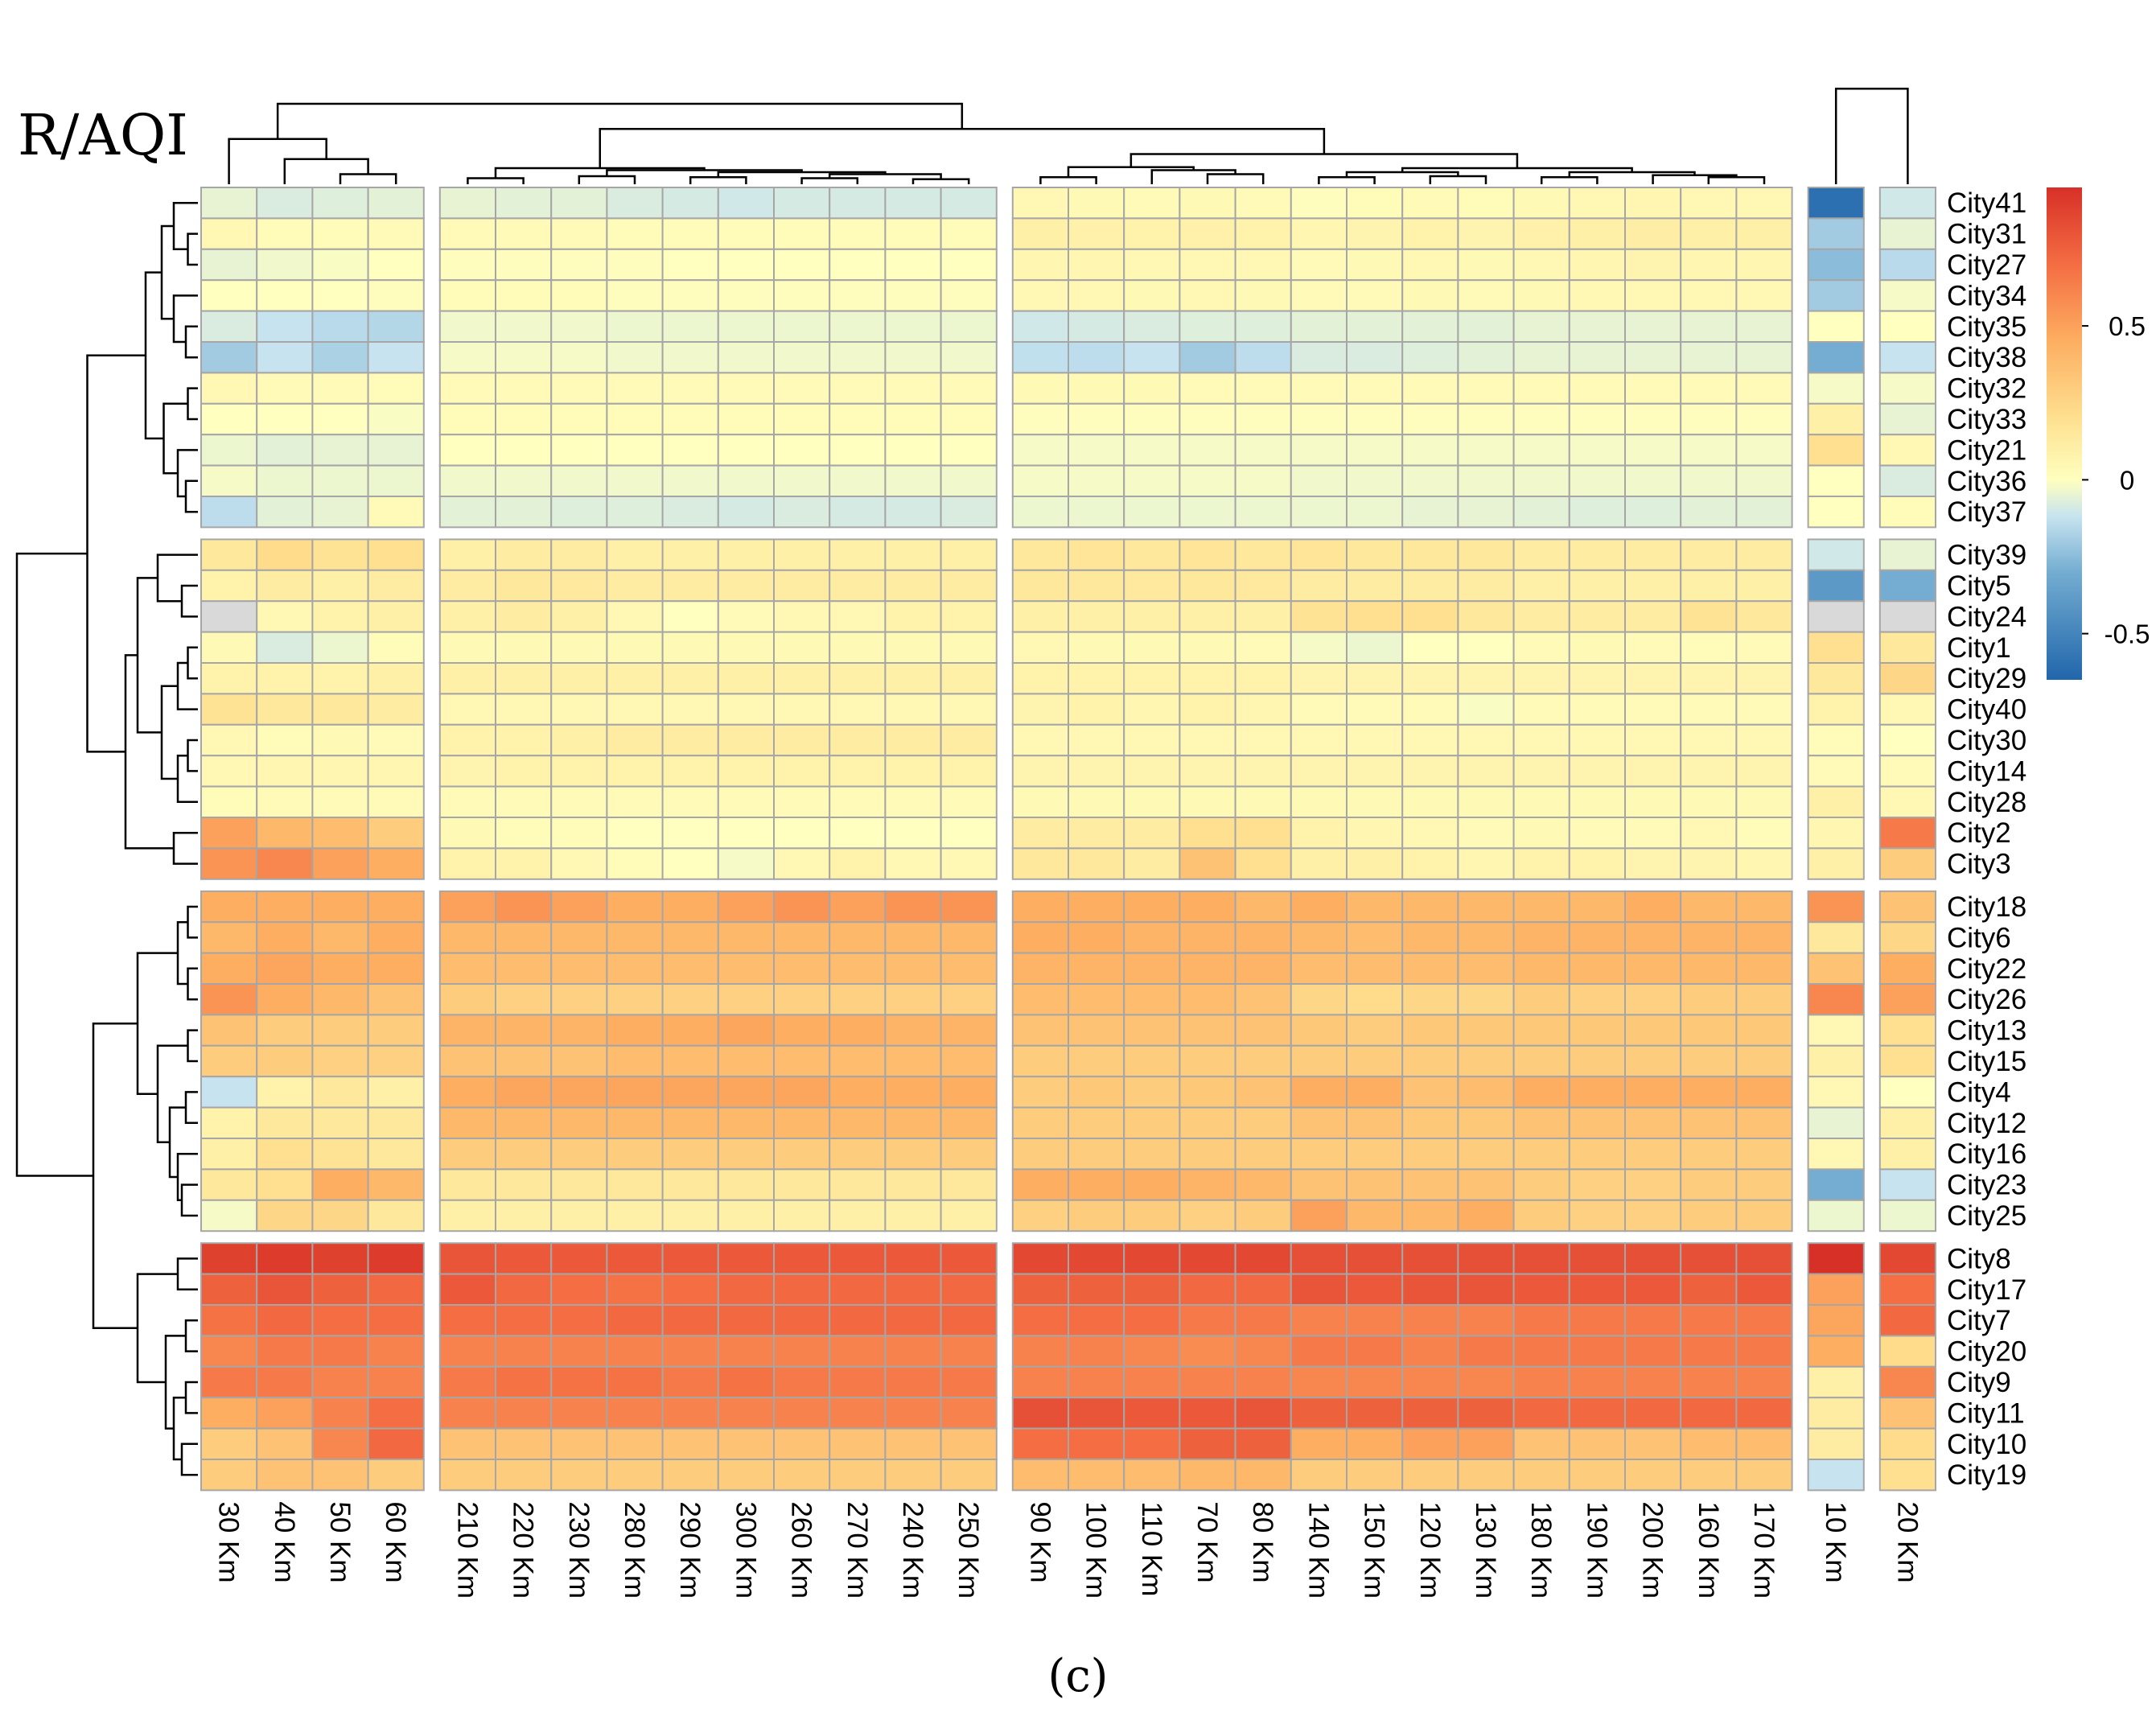  I want to click on row-label: City8, so click(1979, 1258).